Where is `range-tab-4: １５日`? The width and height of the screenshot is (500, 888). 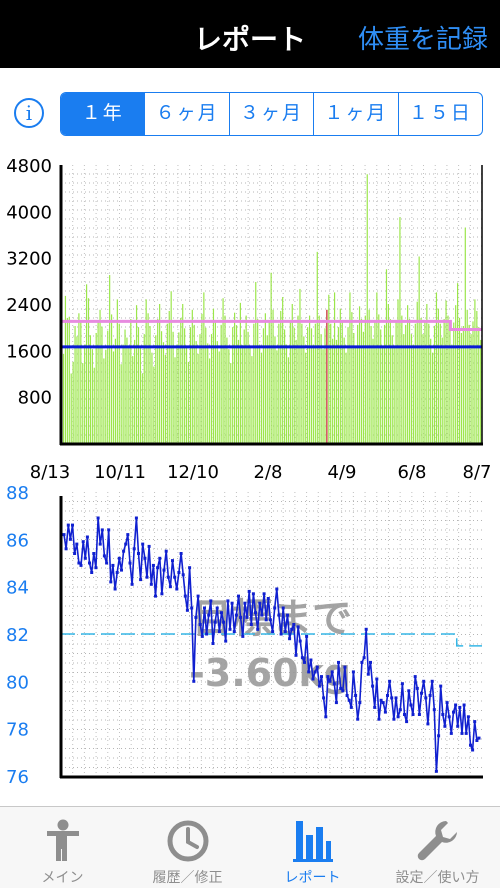 range-tab-4: １５日 is located at coordinates (440, 113).